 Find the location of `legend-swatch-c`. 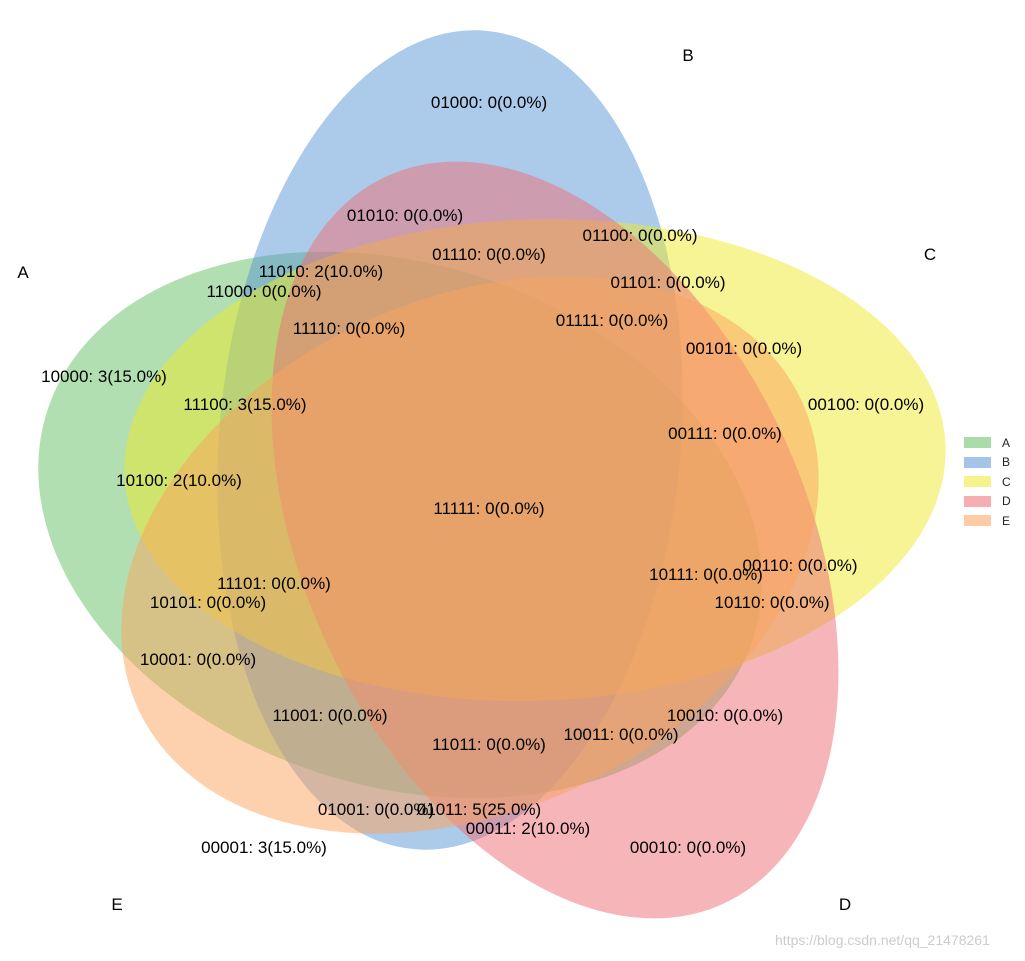

legend-swatch-c is located at coordinates (977, 482).